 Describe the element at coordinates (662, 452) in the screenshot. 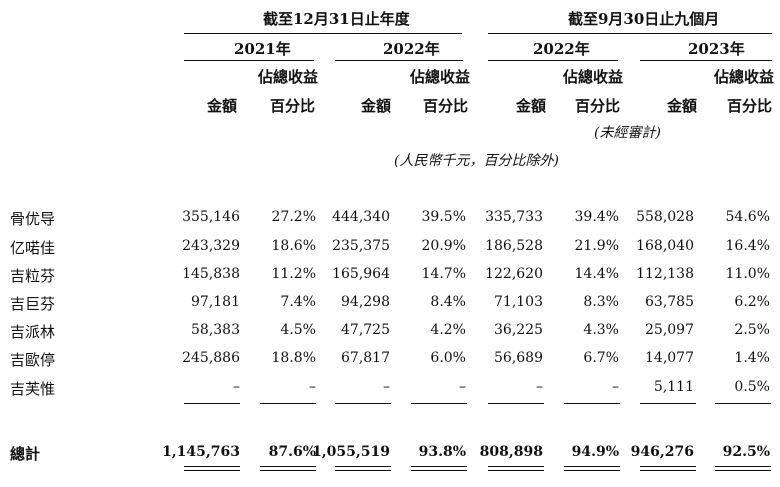

I see `total-cell: 946,276` at that location.